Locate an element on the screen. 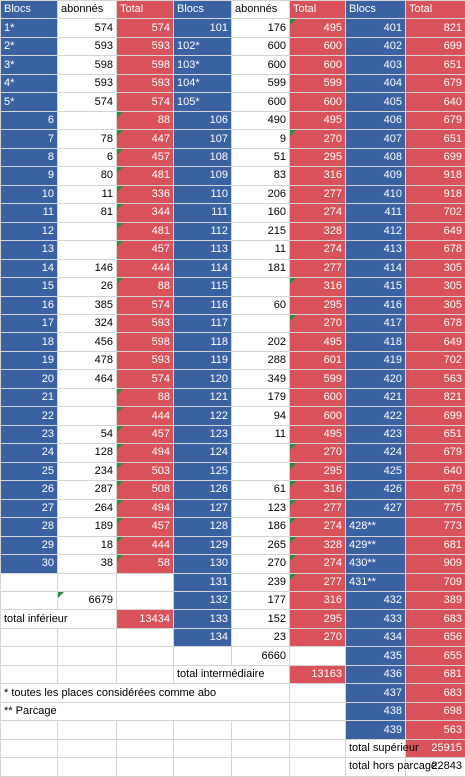 The image size is (465, 777). abonnes-cell: 202 is located at coordinates (261, 342).